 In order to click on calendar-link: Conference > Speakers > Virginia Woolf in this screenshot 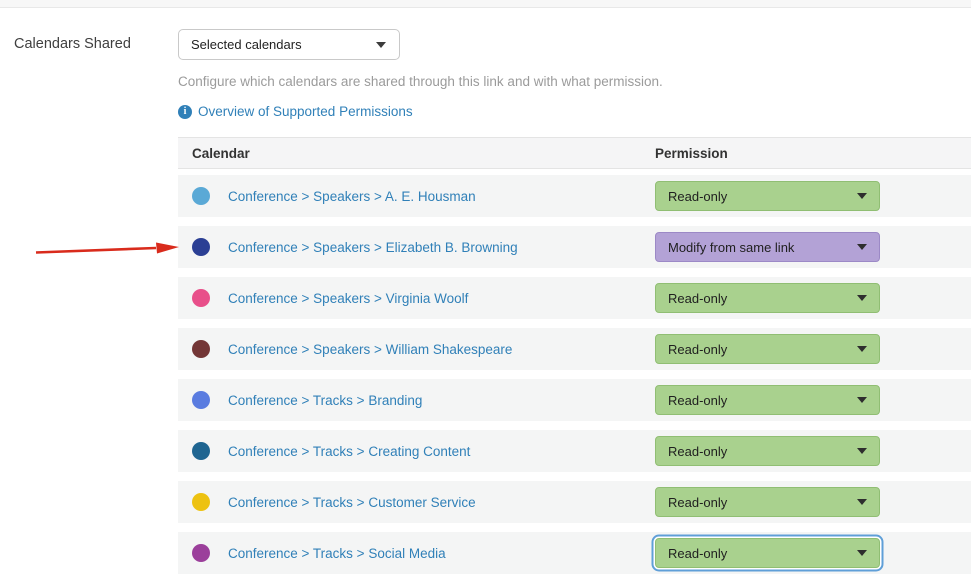, I will do `click(348, 298)`.